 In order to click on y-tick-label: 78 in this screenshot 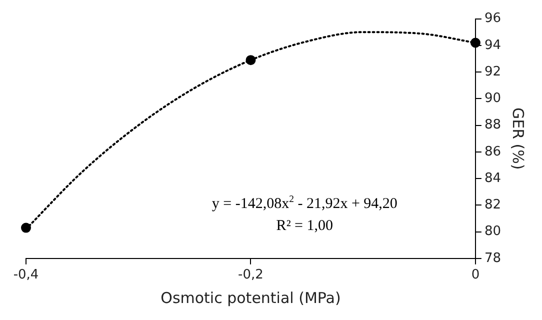, I will do `click(493, 258)`.